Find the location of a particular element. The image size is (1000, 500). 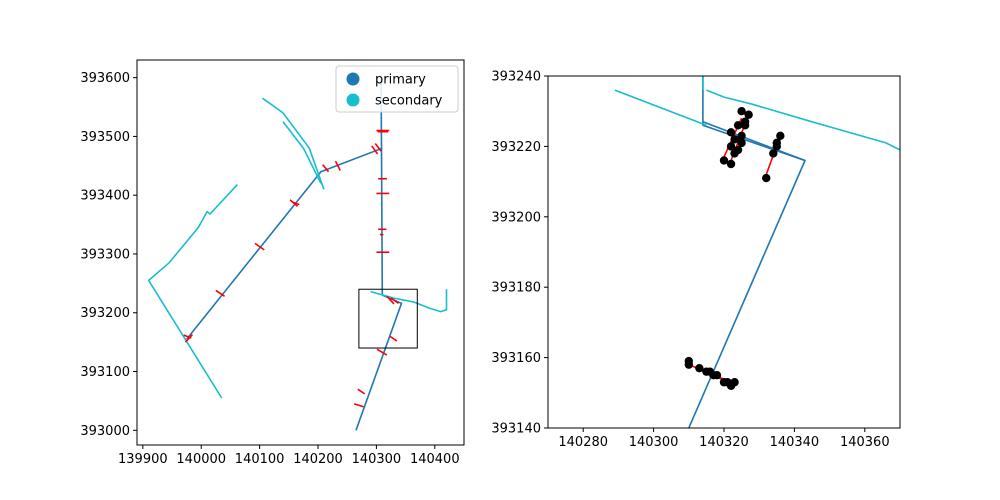

y-tick-label: 393140 is located at coordinates (516, 429).